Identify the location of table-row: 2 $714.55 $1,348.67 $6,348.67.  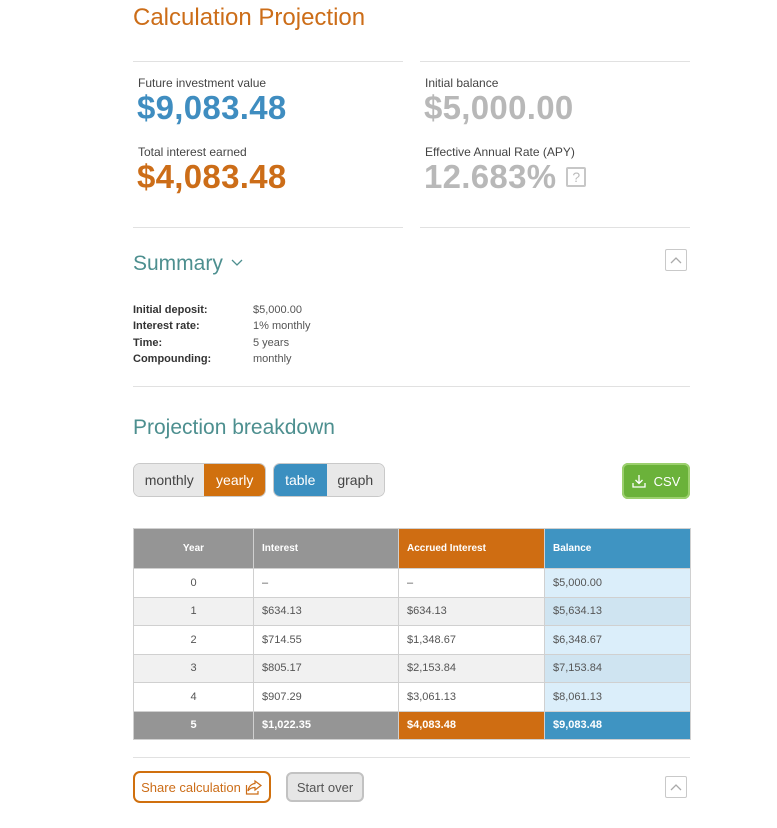
(412, 640).